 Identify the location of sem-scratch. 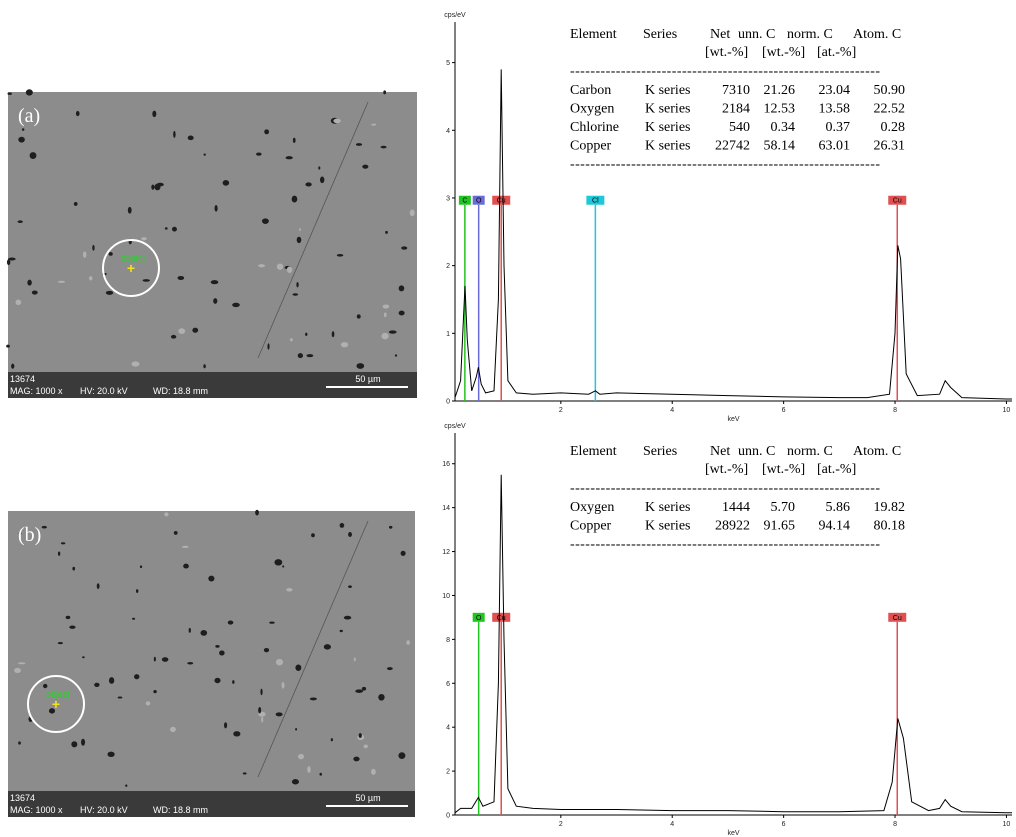
(313, 230).